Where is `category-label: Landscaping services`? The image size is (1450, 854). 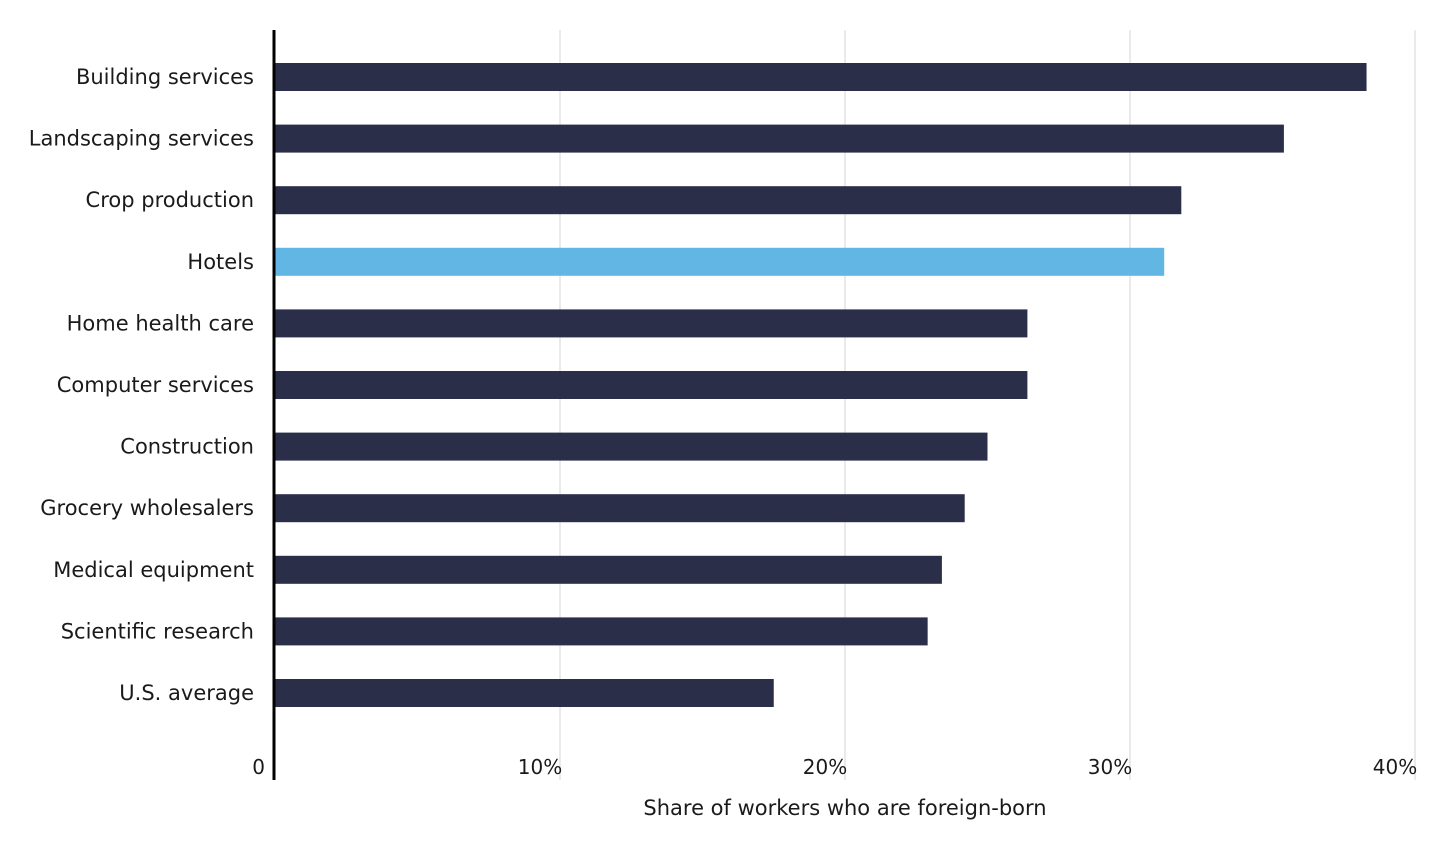 category-label: Landscaping services is located at coordinates (141, 139).